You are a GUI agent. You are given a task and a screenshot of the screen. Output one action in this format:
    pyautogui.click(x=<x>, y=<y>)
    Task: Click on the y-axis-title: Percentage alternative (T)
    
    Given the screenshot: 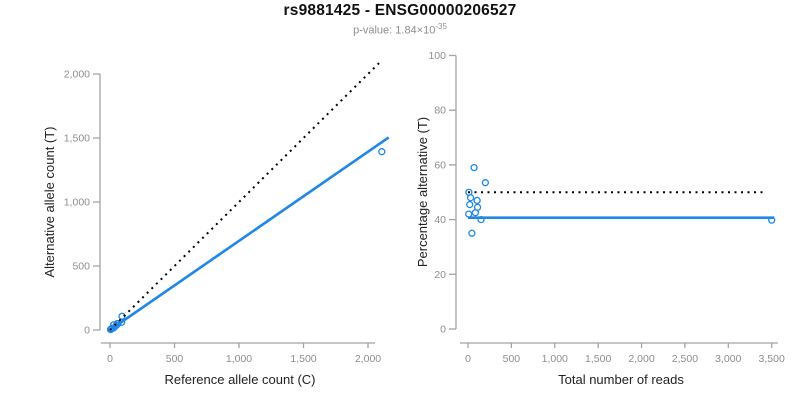 What is the action you would take?
    pyautogui.click(x=422, y=192)
    